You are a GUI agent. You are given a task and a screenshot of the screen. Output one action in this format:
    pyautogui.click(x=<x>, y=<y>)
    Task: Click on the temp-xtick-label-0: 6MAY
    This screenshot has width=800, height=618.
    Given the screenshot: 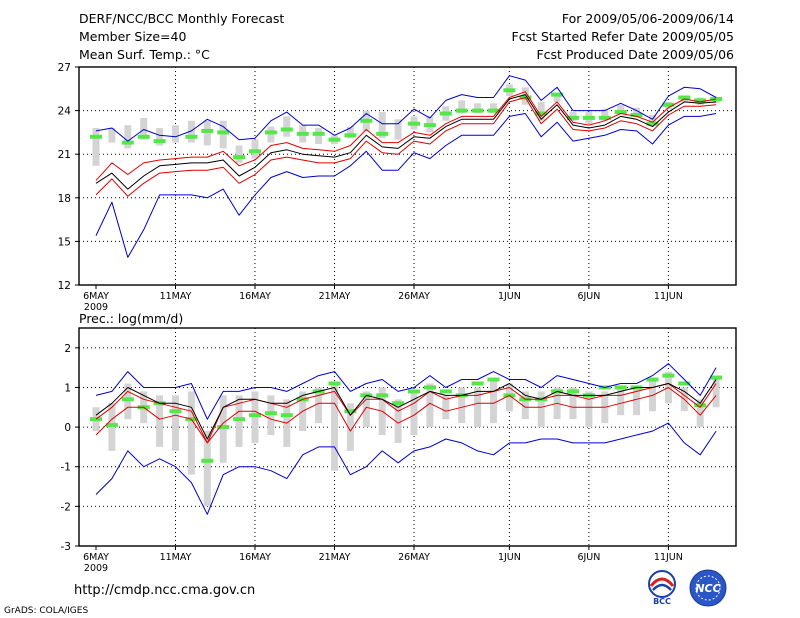 What is the action you would take?
    pyautogui.click(x=96, y=296)
    